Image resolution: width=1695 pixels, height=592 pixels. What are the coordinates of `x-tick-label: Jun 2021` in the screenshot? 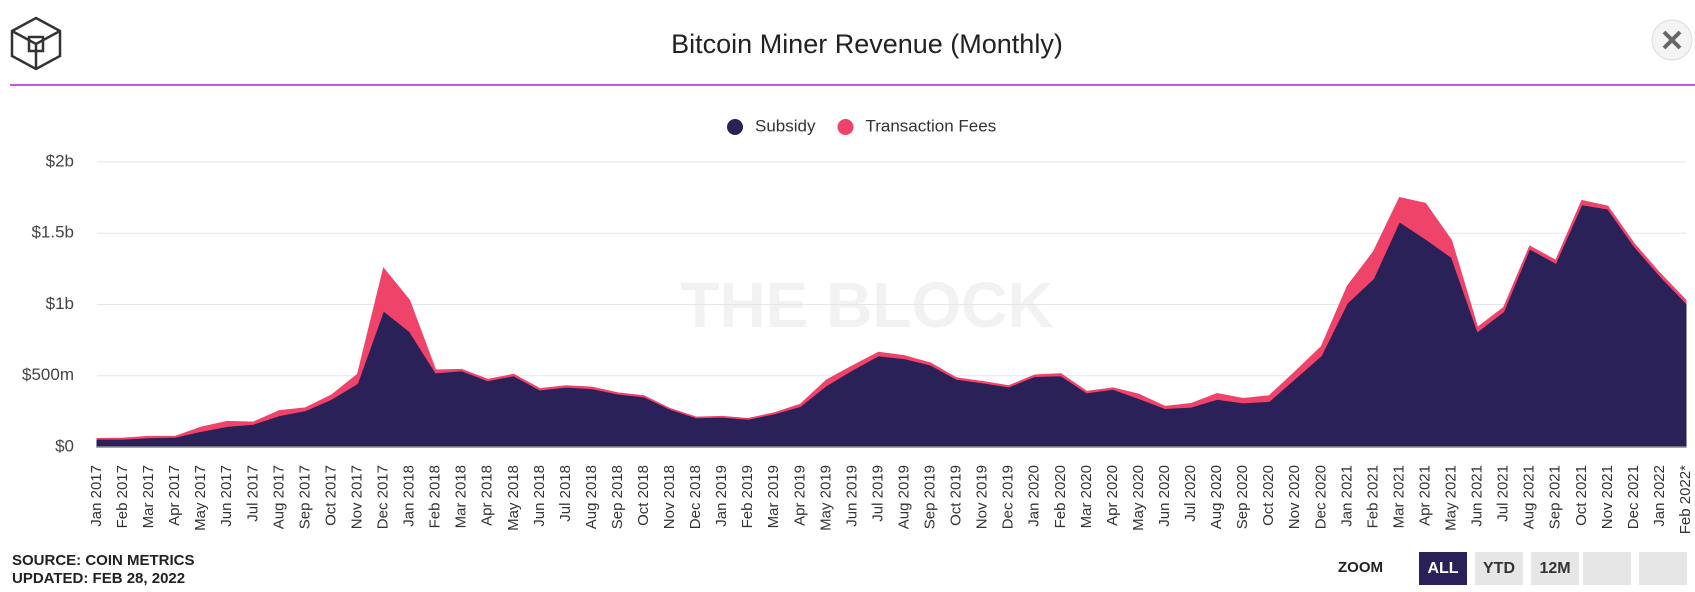 It's located at (1477, 496).